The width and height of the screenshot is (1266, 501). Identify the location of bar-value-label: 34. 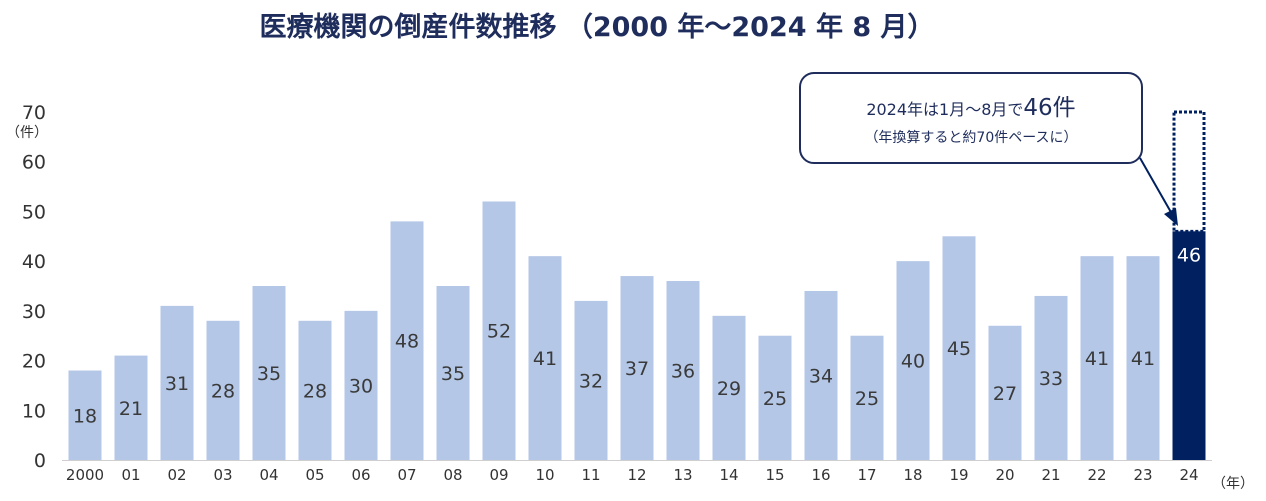
(821, 376).